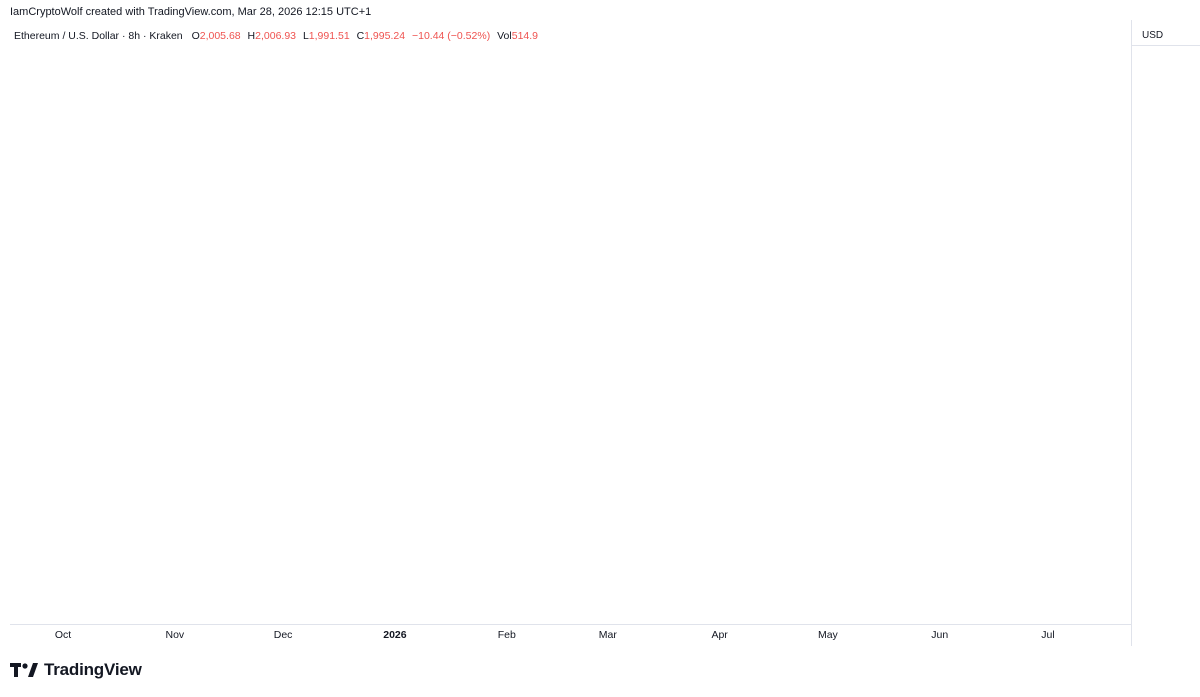 This screenshot has height=697, width=1200. I want to click on tradingview-brand: TradingView, so click(76, 670).